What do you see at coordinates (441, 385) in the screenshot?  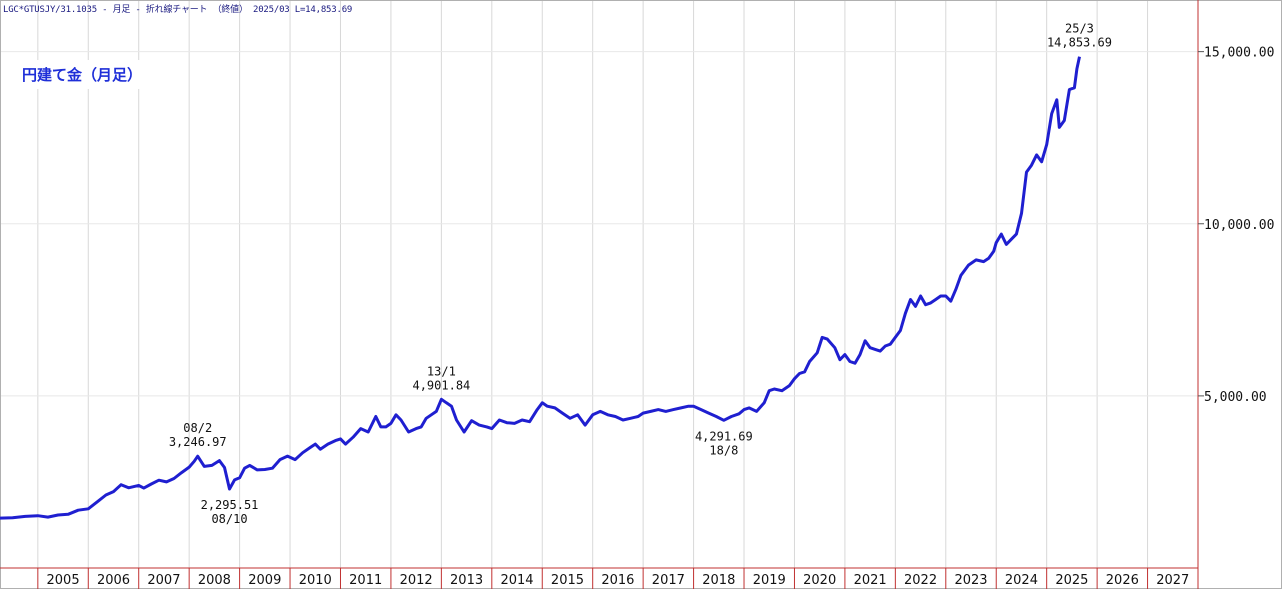 I see `annotation-label: 4,901.84` at bounding box center [441, 385].